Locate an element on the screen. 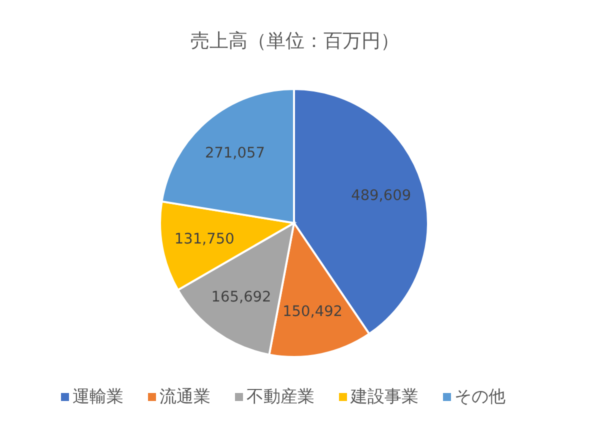 The height and width of the screenshot is (438, 590). legend-label: 流通業 is located at coordinates (185, 397).